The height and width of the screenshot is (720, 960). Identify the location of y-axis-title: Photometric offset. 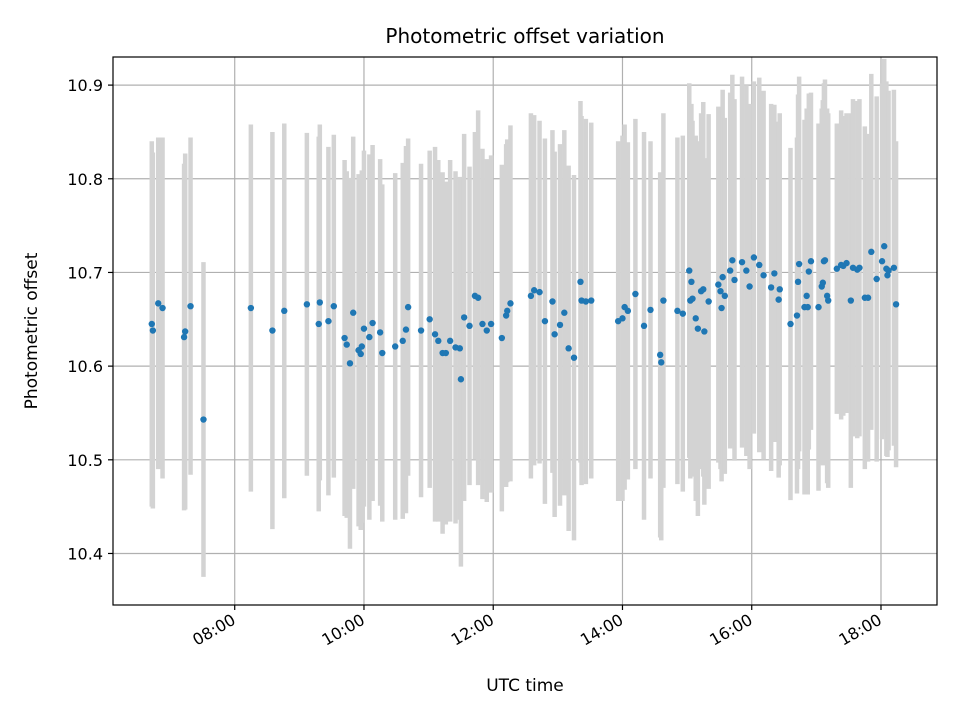
(32, 330).